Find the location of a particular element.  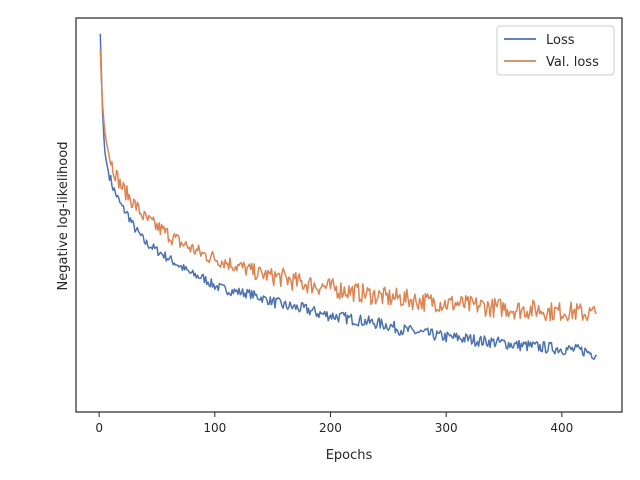

legend-label-val-loss: Val. loss is located at coordinates (572, 62).